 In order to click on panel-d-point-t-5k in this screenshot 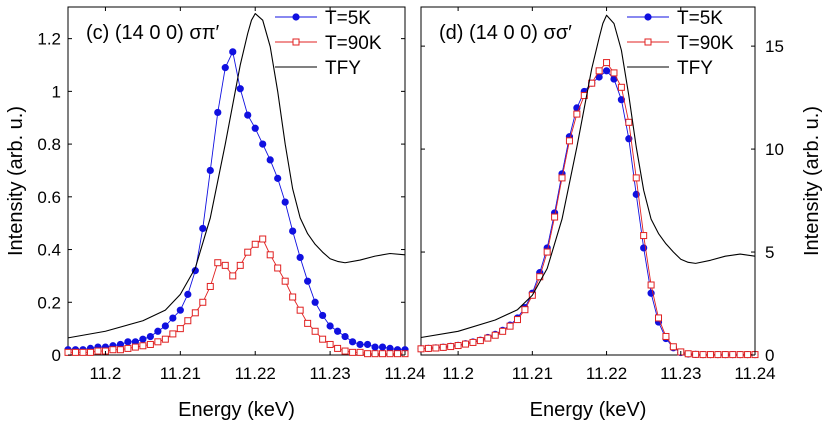, I will do `click(621, 100)`.